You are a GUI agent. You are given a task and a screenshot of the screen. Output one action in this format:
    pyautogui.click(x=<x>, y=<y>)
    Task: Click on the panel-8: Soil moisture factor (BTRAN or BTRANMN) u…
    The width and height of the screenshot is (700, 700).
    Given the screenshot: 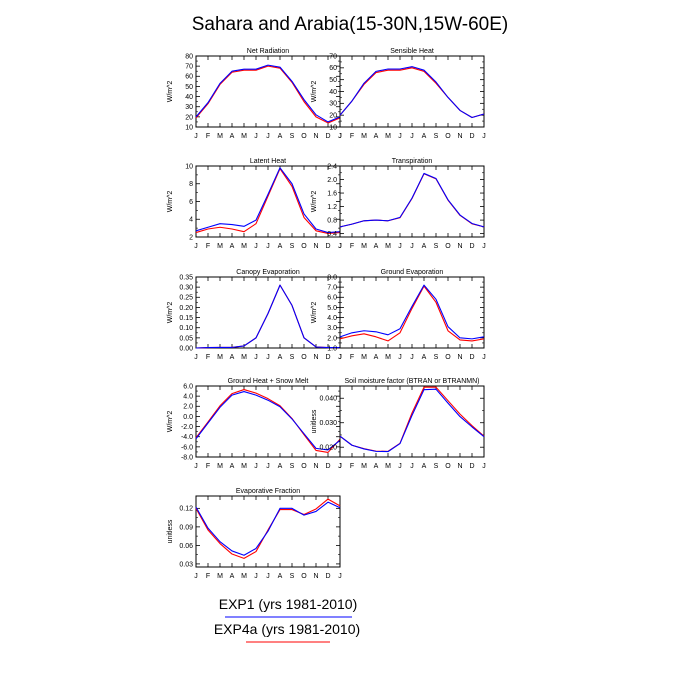 What is the action you would take?
    pyautogui.click(x=398, y=424)
    